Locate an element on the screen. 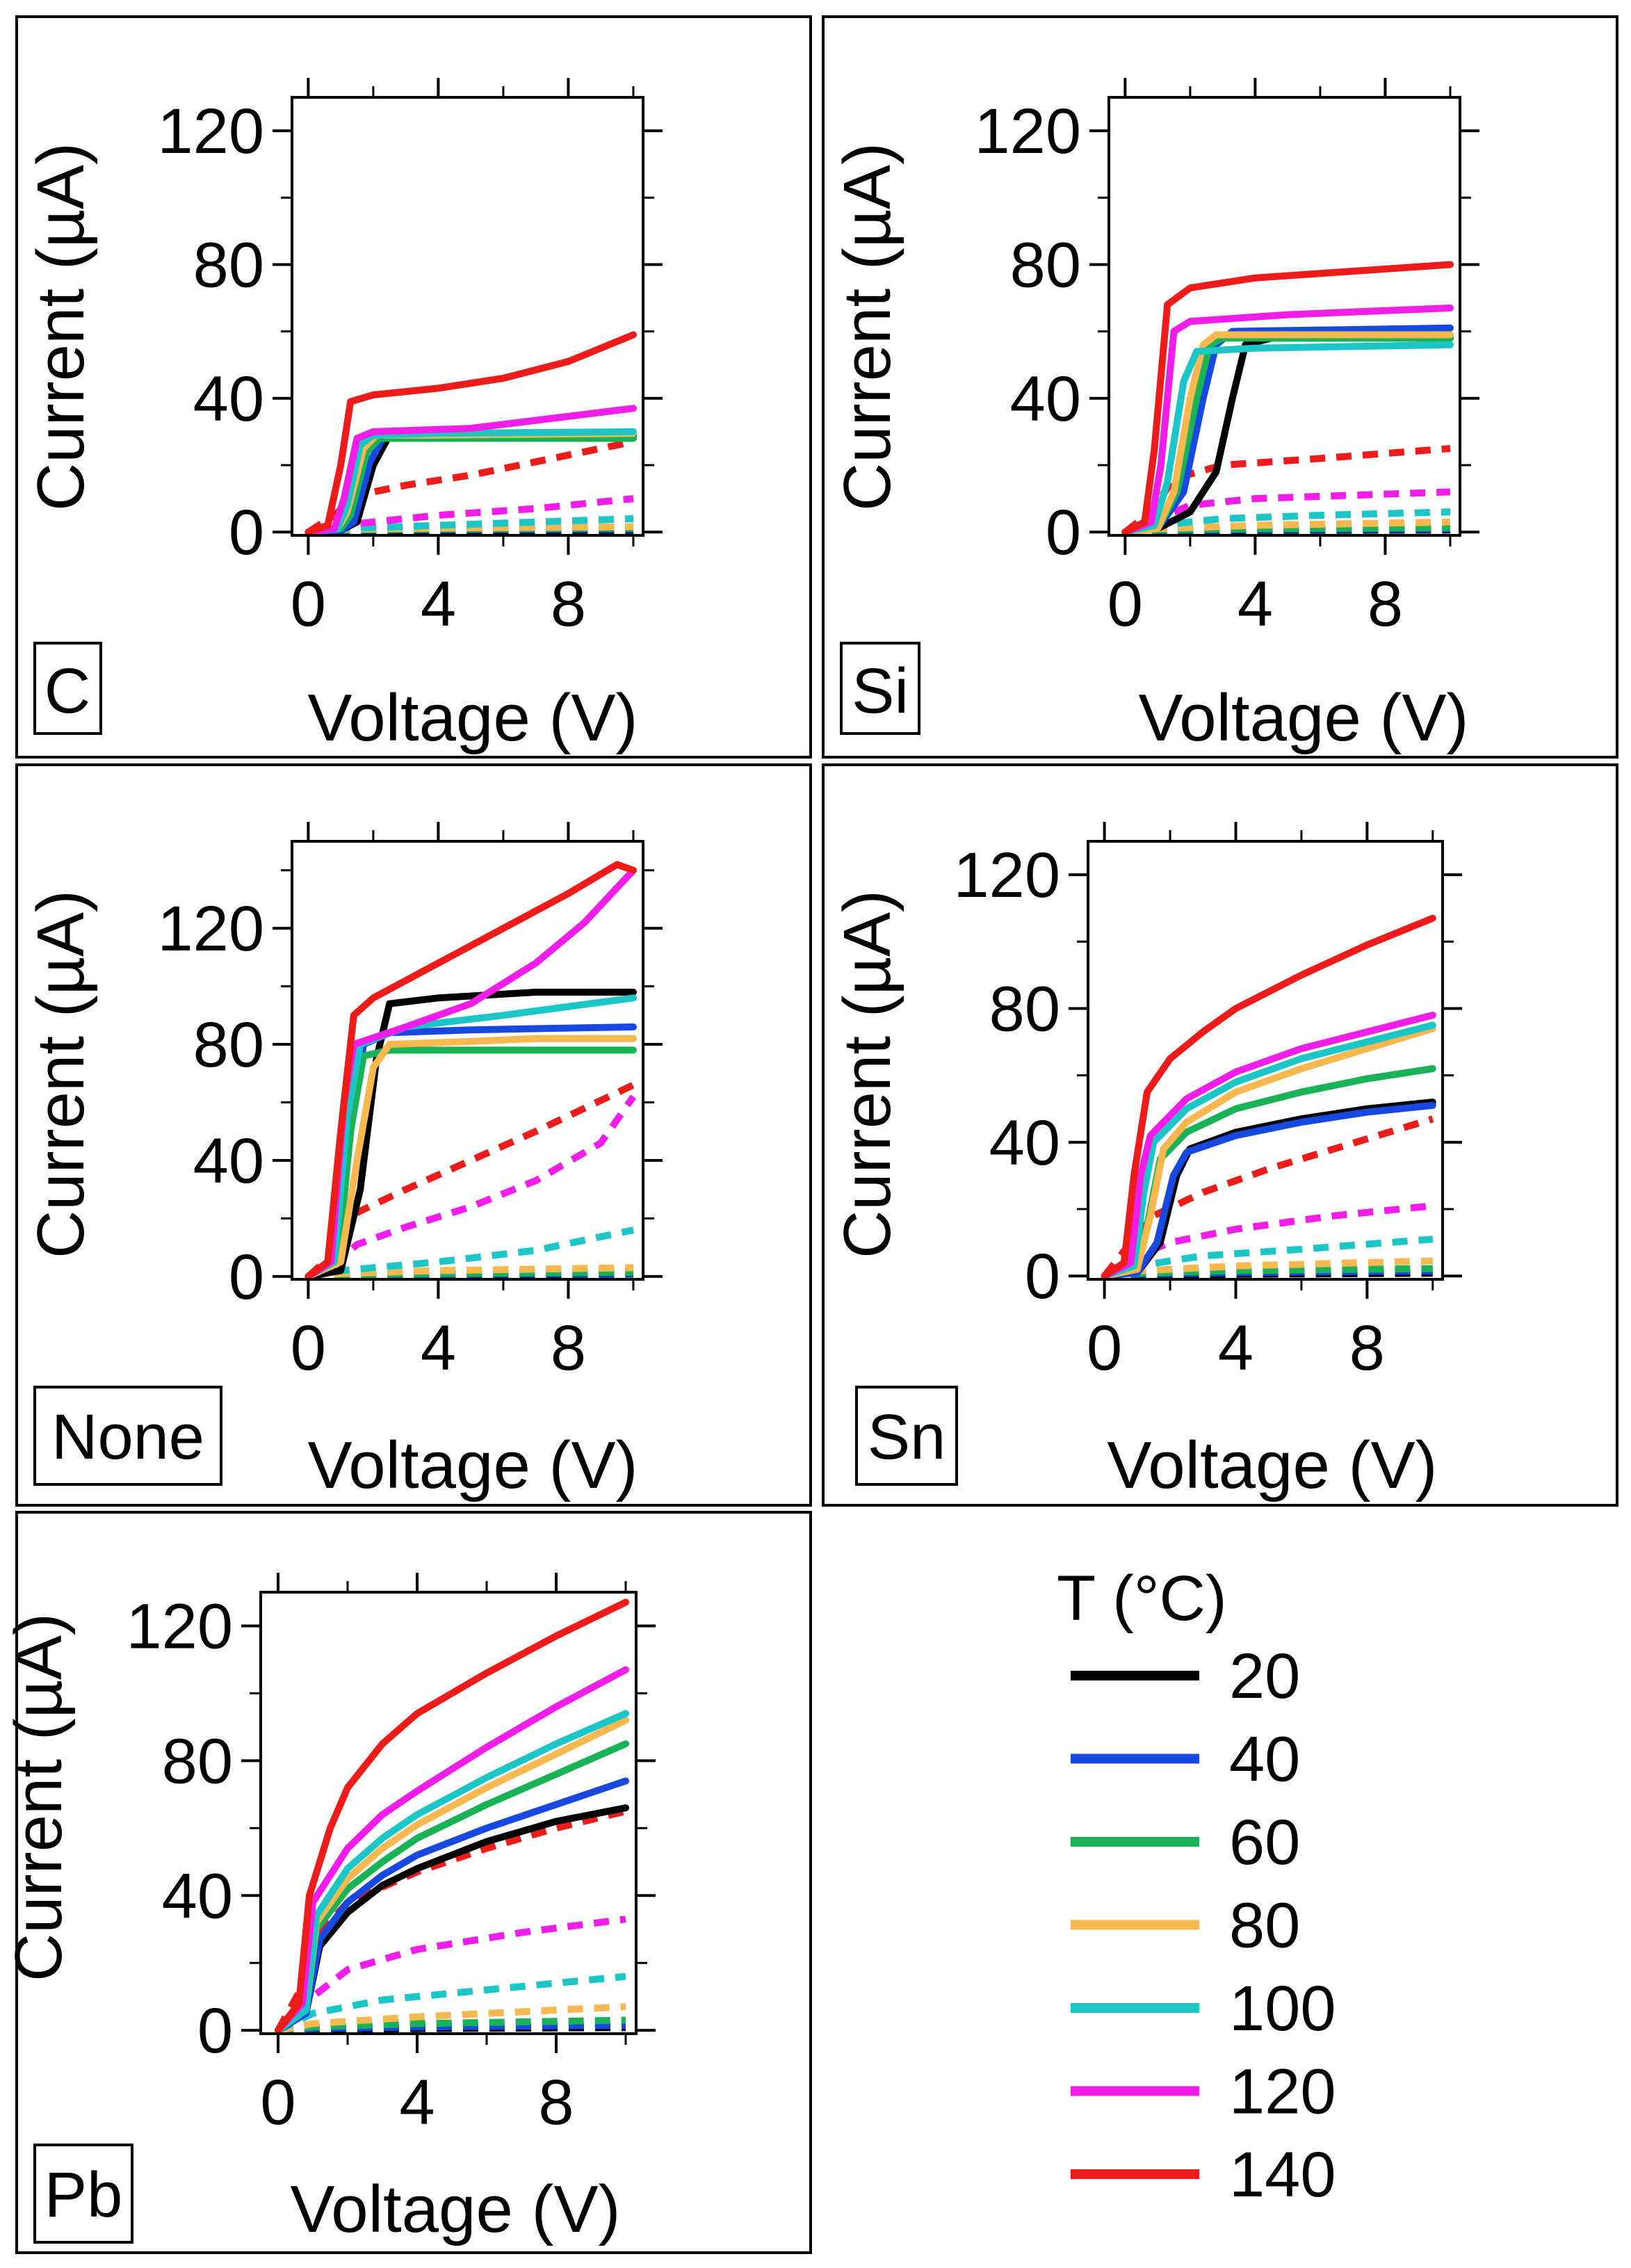 This screenshot has height=2268, width=1631. panel-sn-ytick-label: 40 is located at coordinates (1024, 1143).